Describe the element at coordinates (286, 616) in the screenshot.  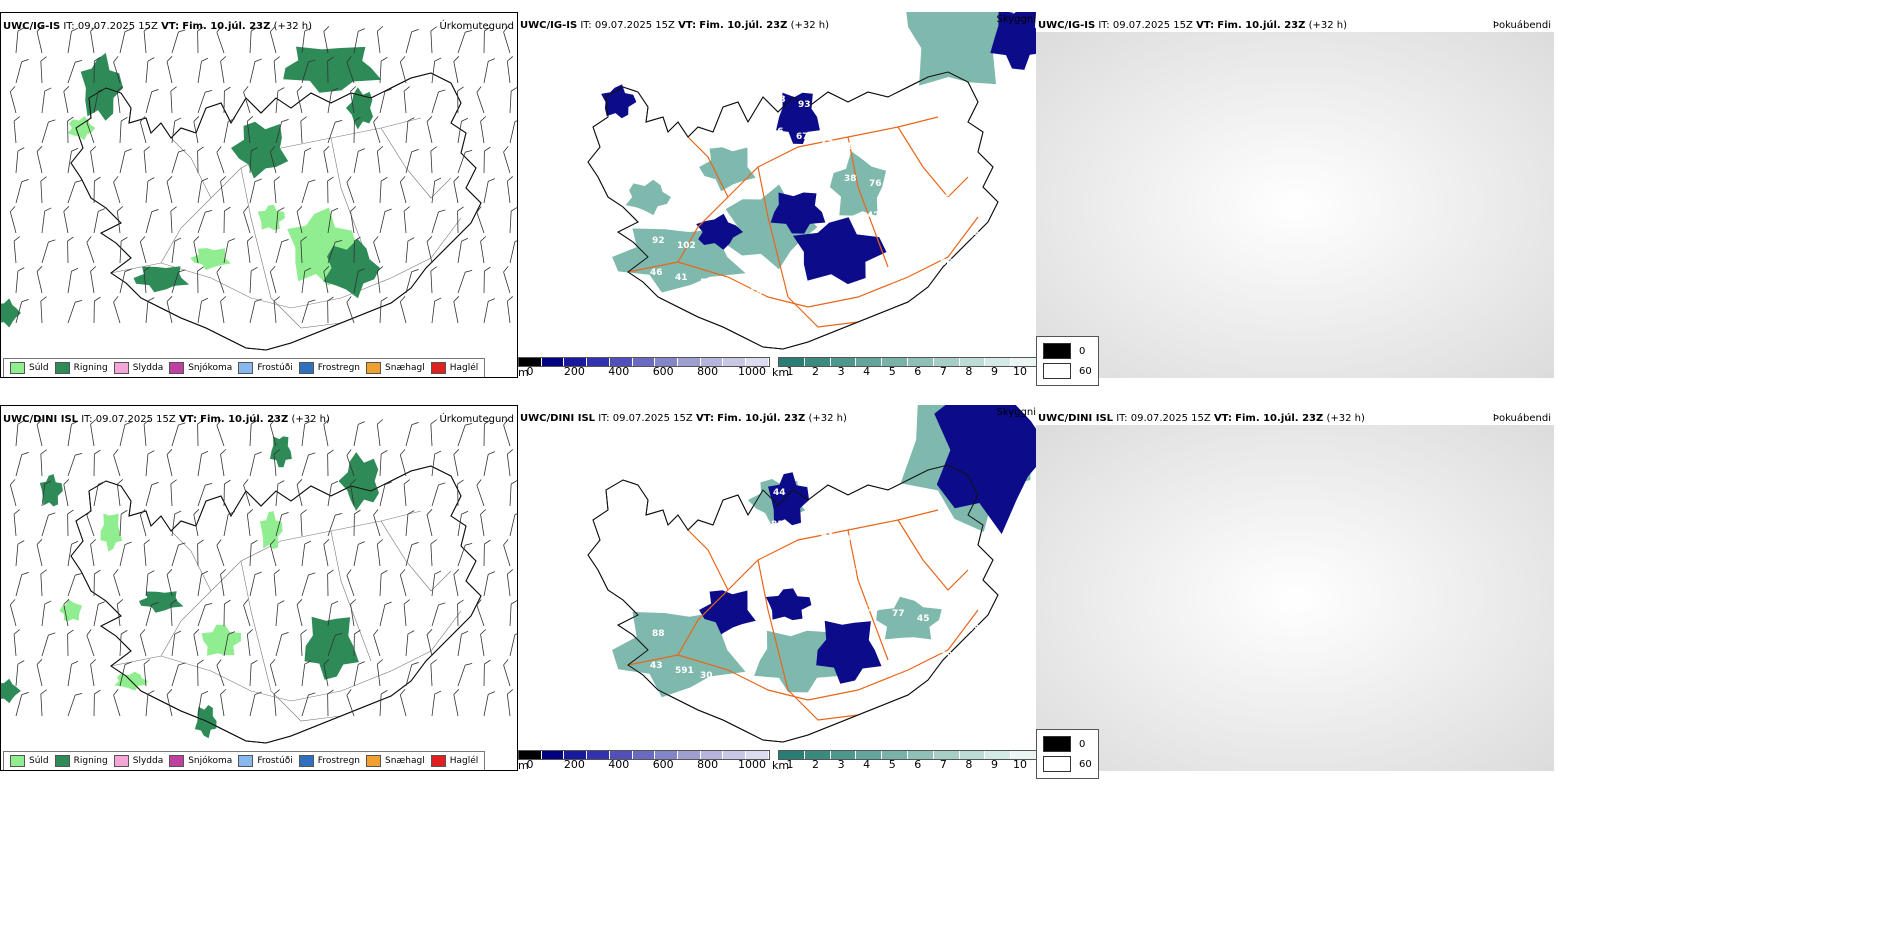
I see `road-network` at that location.